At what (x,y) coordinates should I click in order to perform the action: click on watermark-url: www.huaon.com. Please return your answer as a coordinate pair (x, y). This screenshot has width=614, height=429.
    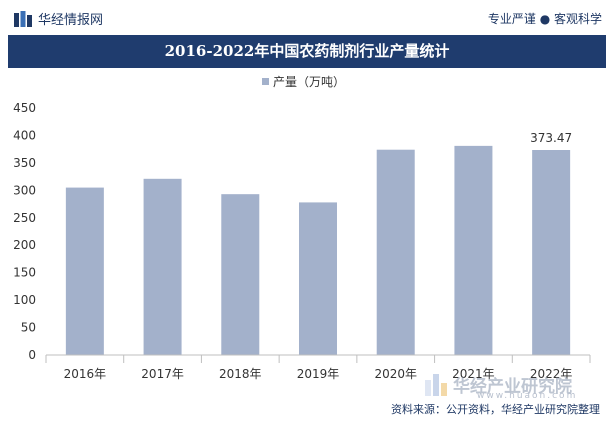
    Looking at the image, I should click on (527, 396).